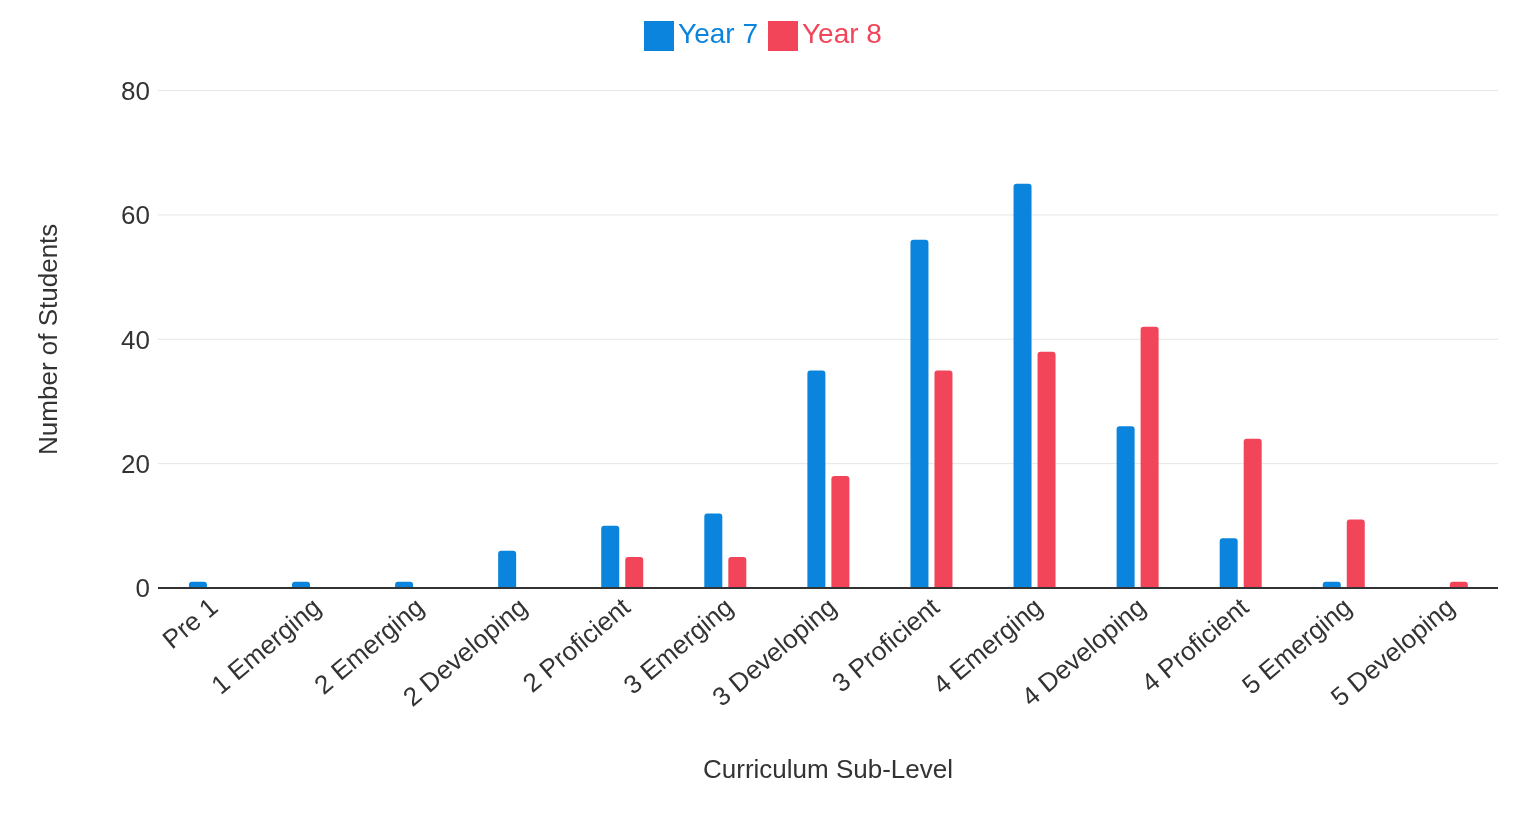 The width and height of the screenshot is (1538, 827). What do you see at coordinates (142, 588) in the screenshot?
I see `y-tick-label: 0` at bounding box center [142, 588].